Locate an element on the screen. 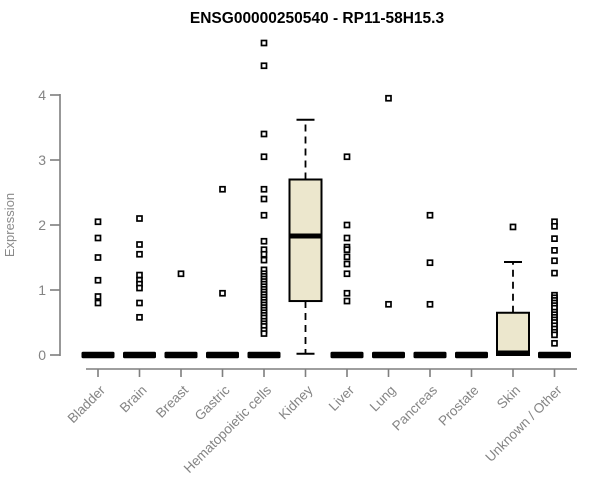 The height and width of the screenshot is (500, 600). y-tick-label: 0 is located at coordinates (42, 355).